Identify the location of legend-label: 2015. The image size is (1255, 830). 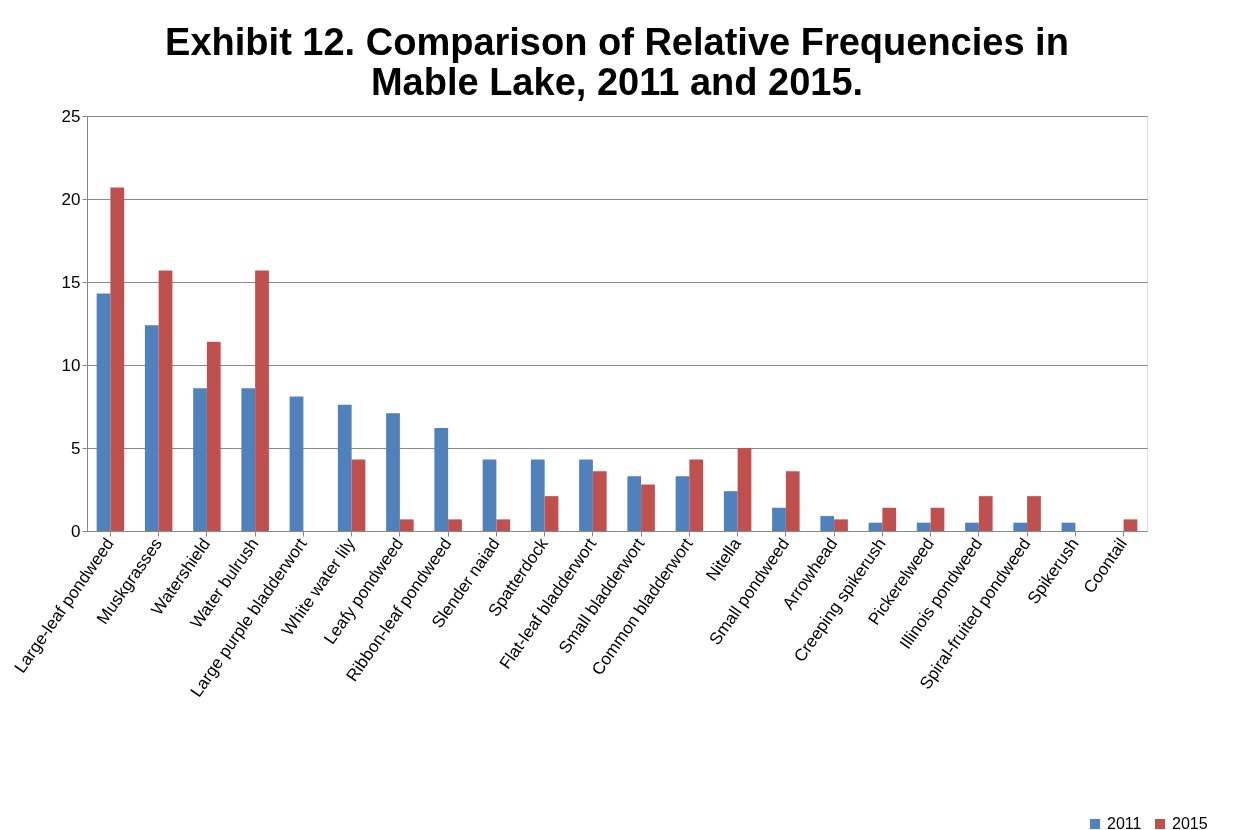
(1190, 822).